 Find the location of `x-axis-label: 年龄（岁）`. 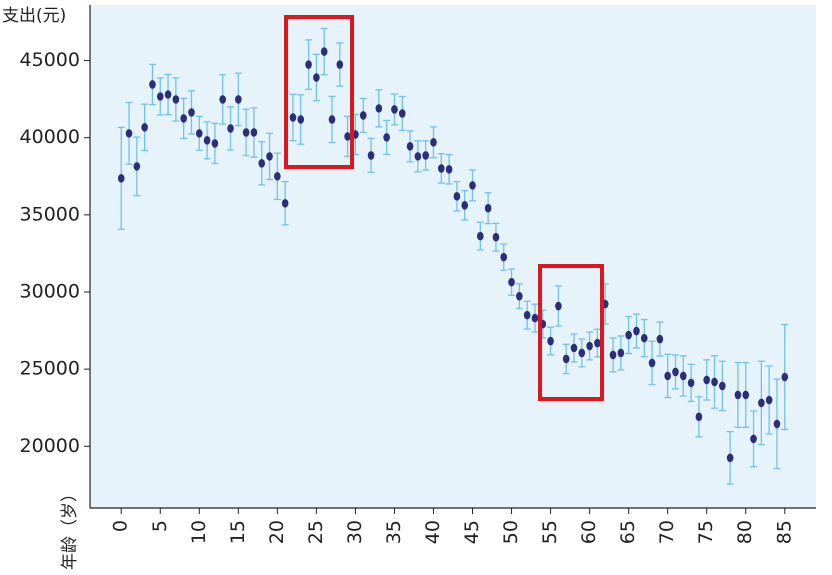

x-axis-label: 年龄（岁） is located at coordinates (70, 527).